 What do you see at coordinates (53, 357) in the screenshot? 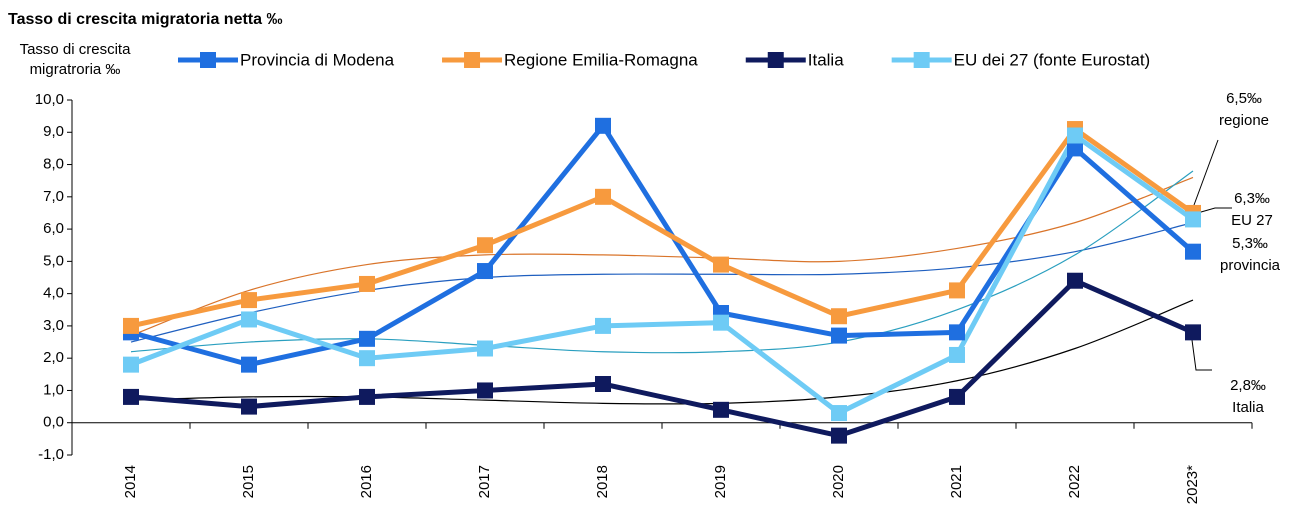
I see `y-tick-label: 2,0` at bounding box center [53, 357].